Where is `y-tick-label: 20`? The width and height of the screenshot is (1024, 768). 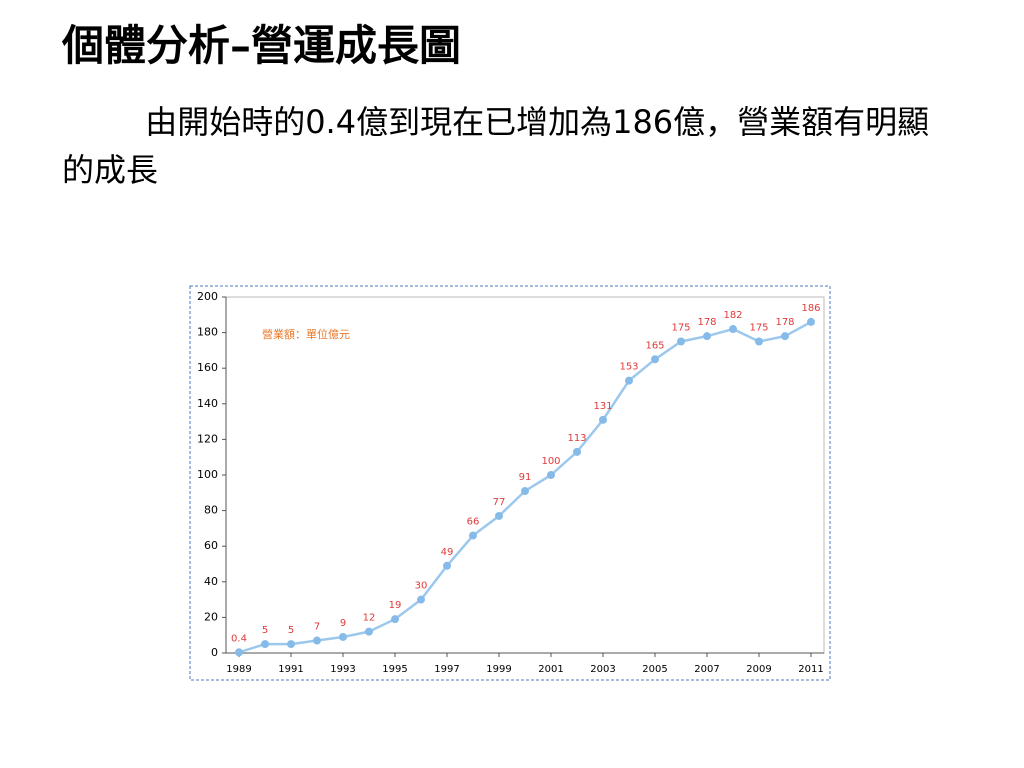
y-tick-label: 20 is located at coordinates (211, 616).